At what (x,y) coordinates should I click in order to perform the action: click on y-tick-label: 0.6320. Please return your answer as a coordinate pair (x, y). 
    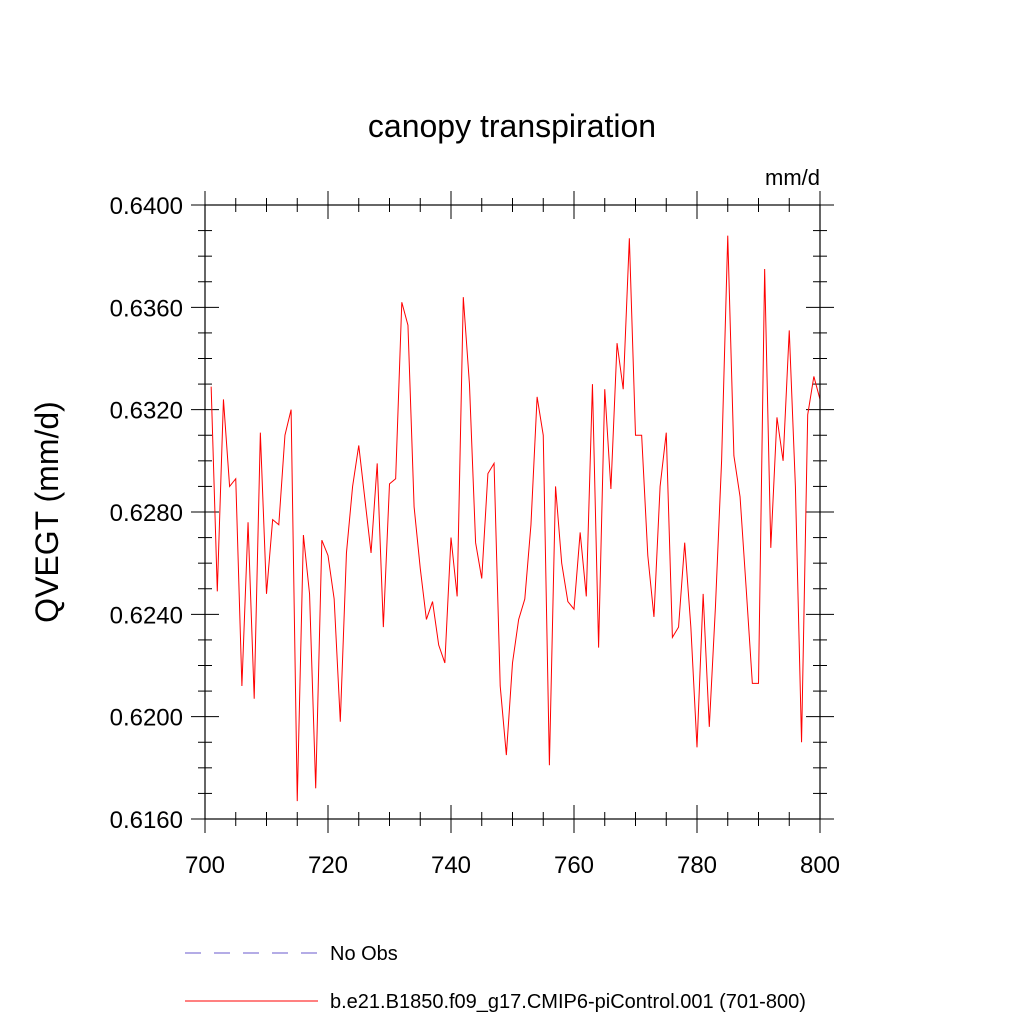
    Looking at the image, I should click on (146, 411).